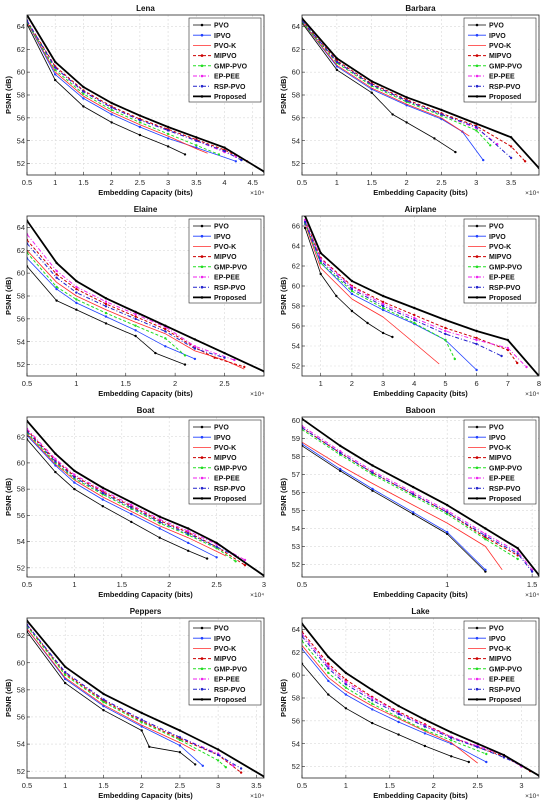 The height and width of the screenshot is (811, 550). What do you see at coordinates (352, 383) in the screenshot?
I see `x-tick-label: 2` at bounding box center [352, 383].